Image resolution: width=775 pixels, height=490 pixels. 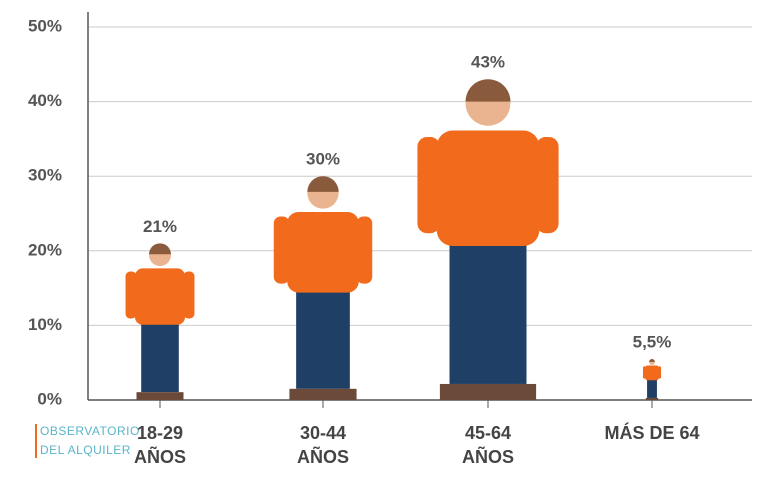 What do you see at coordinates (160, 226) in the screenshot?
I see `value-label: 21%` at bounding box center [160, 226].